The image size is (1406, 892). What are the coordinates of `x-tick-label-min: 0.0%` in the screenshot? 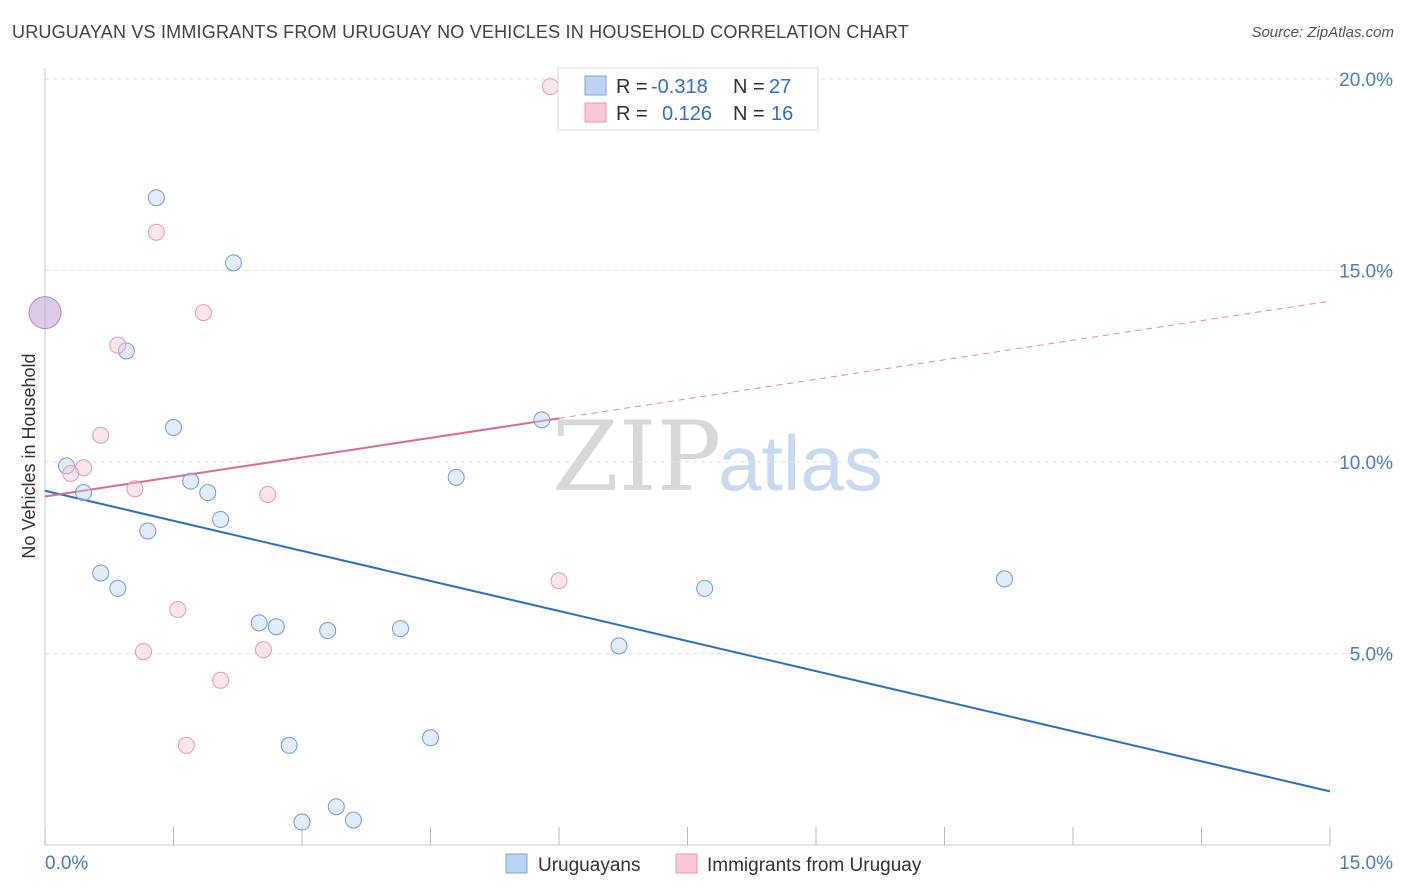 It's located at (66, 863).